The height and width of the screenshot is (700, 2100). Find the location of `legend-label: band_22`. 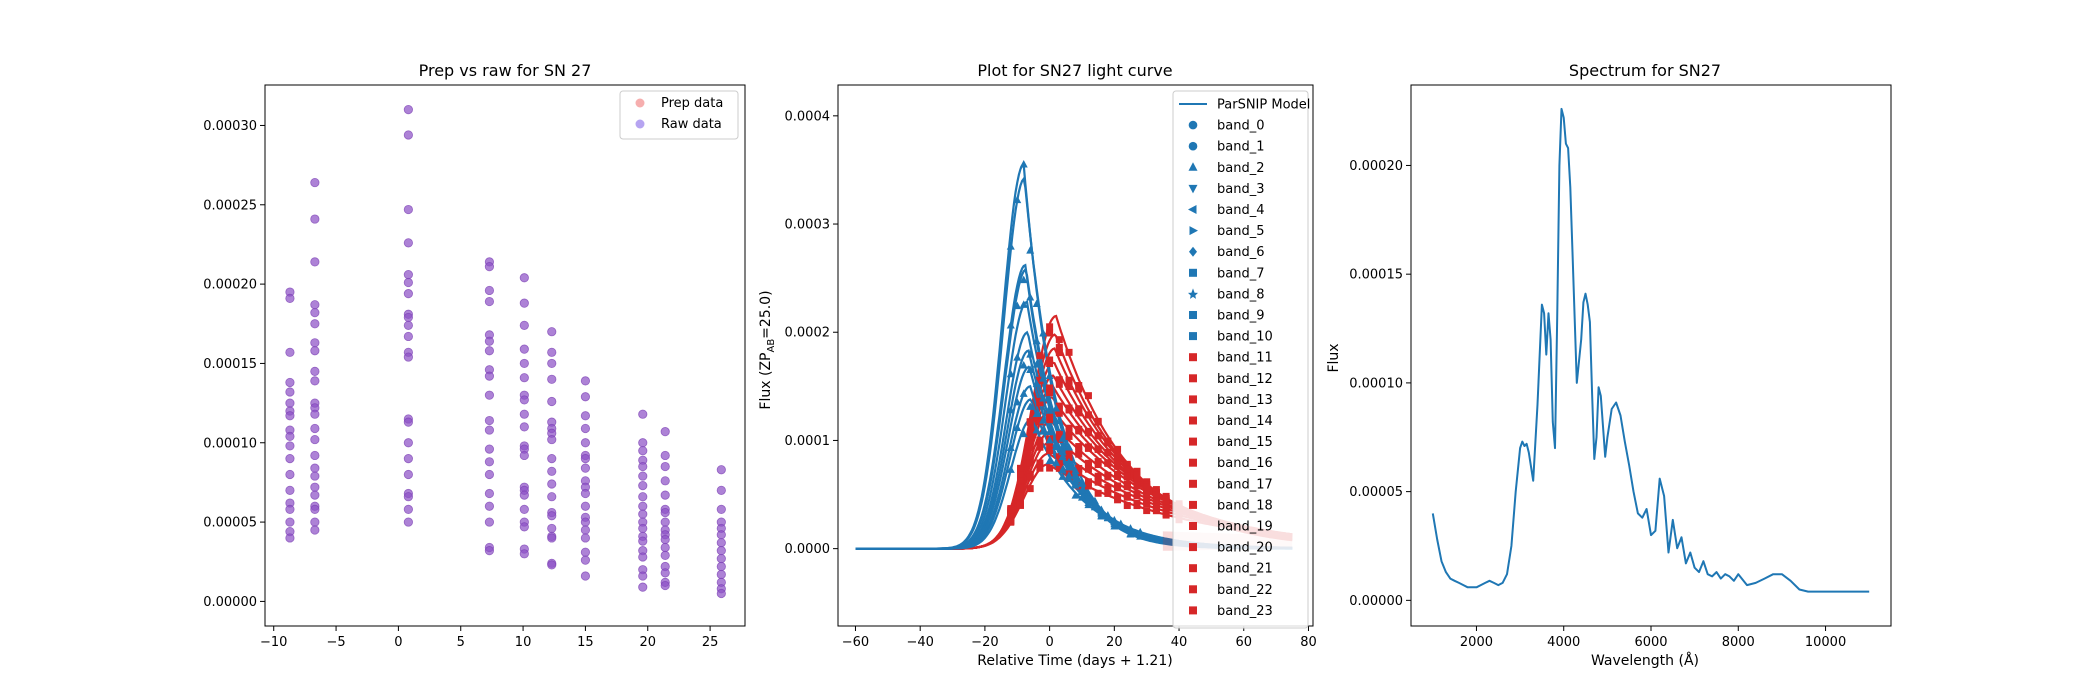

legend-label: band_22 is located at coordinates (1245, 590).